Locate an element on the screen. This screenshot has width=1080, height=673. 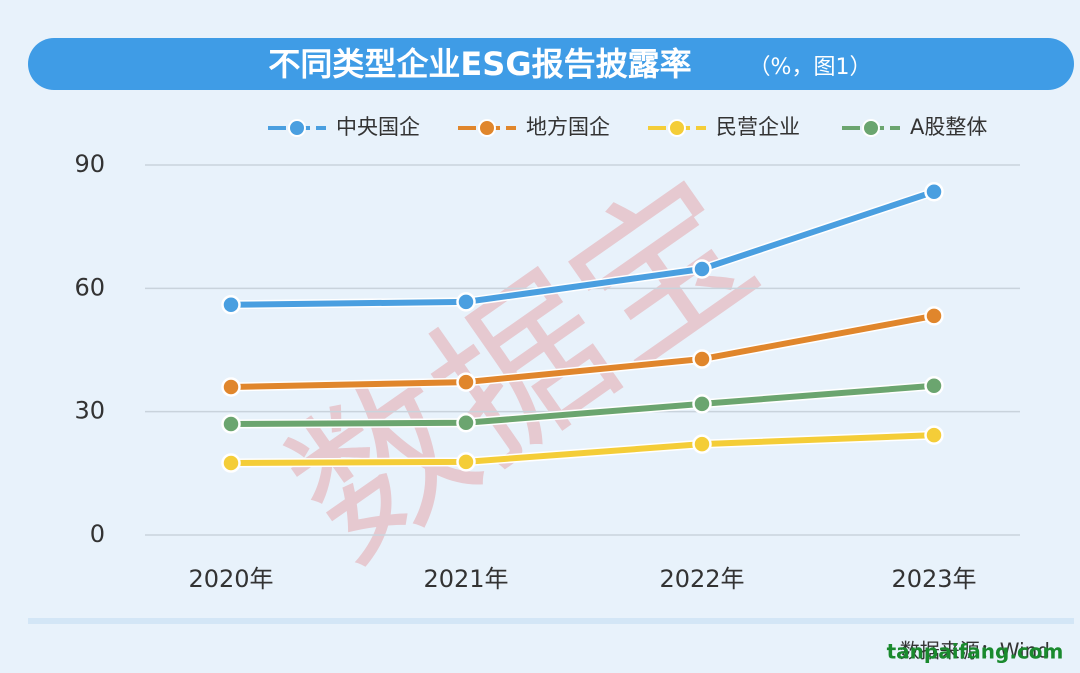
y-tick-label: 90 is located at coordinates (89, 164).